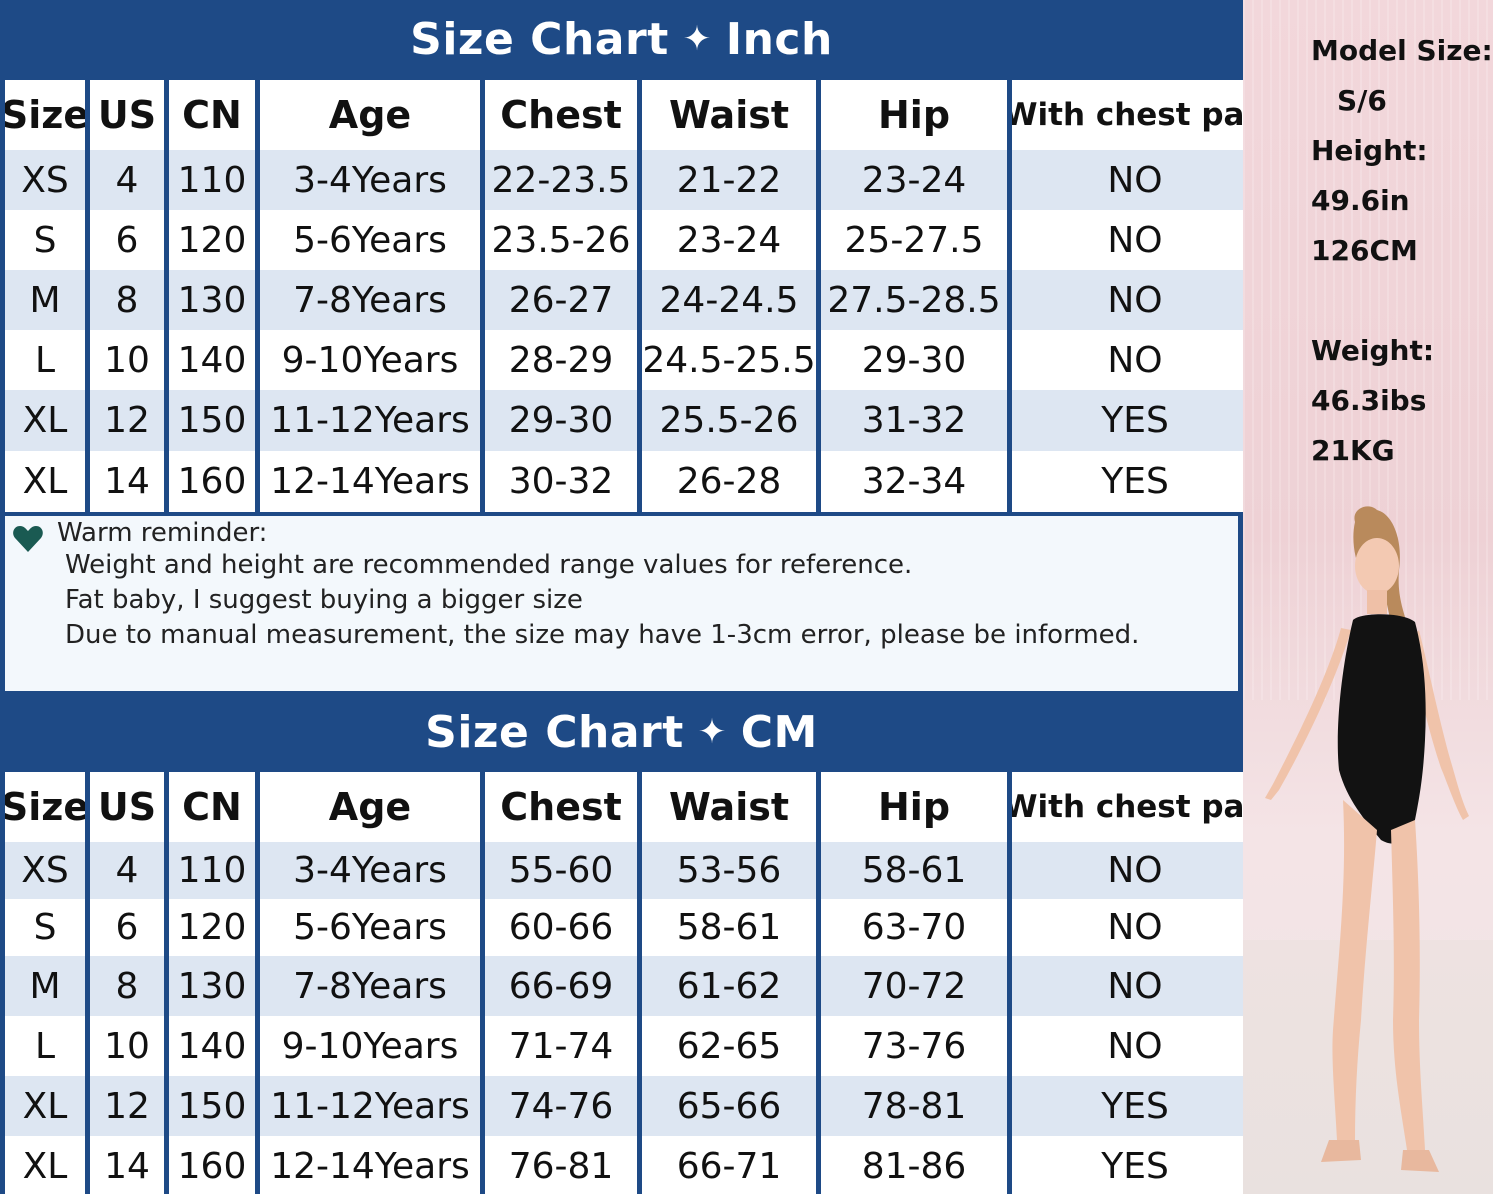 The height and width of the screenshot is (1197, 1493). What do you see at coordinates (914, 1046) in the screenshot?
I see `table-cell: 73-76` at bounding box center [914, 1046].